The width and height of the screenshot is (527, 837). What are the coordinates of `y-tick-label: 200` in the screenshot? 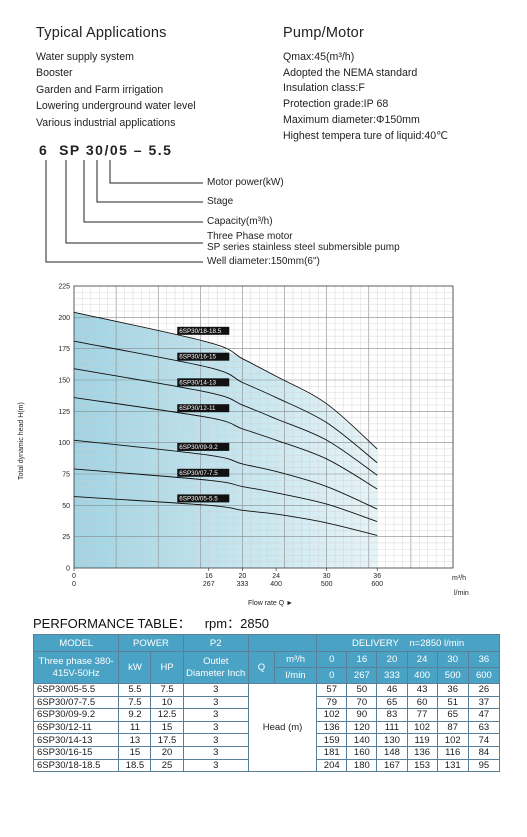 It's located at (64, 318).